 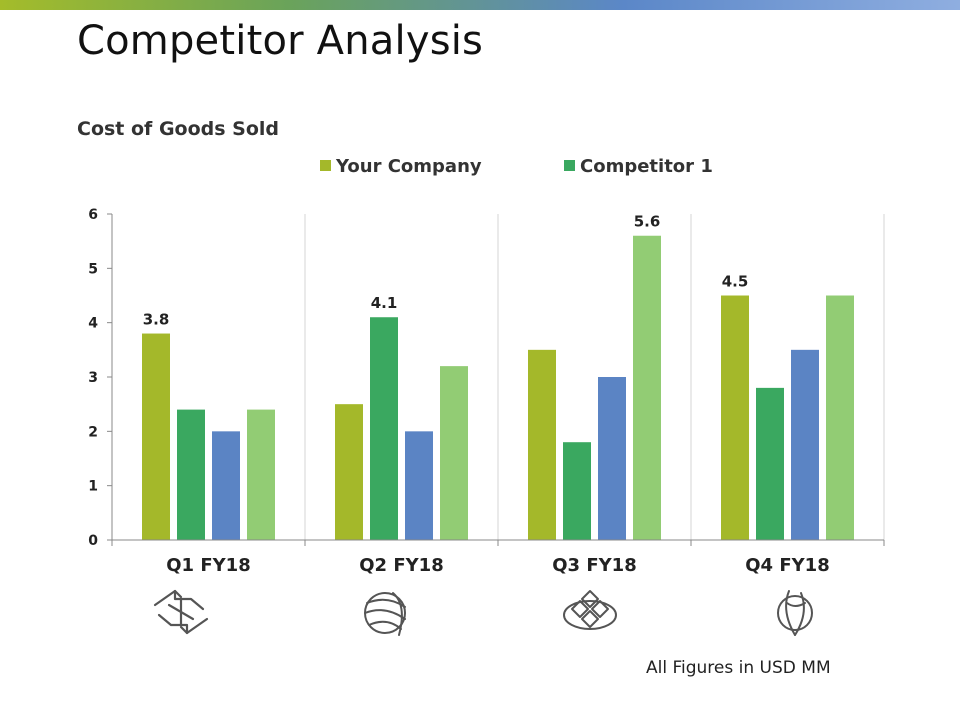 I want to click on quarter-icons-row, so click(x=480, y=615).